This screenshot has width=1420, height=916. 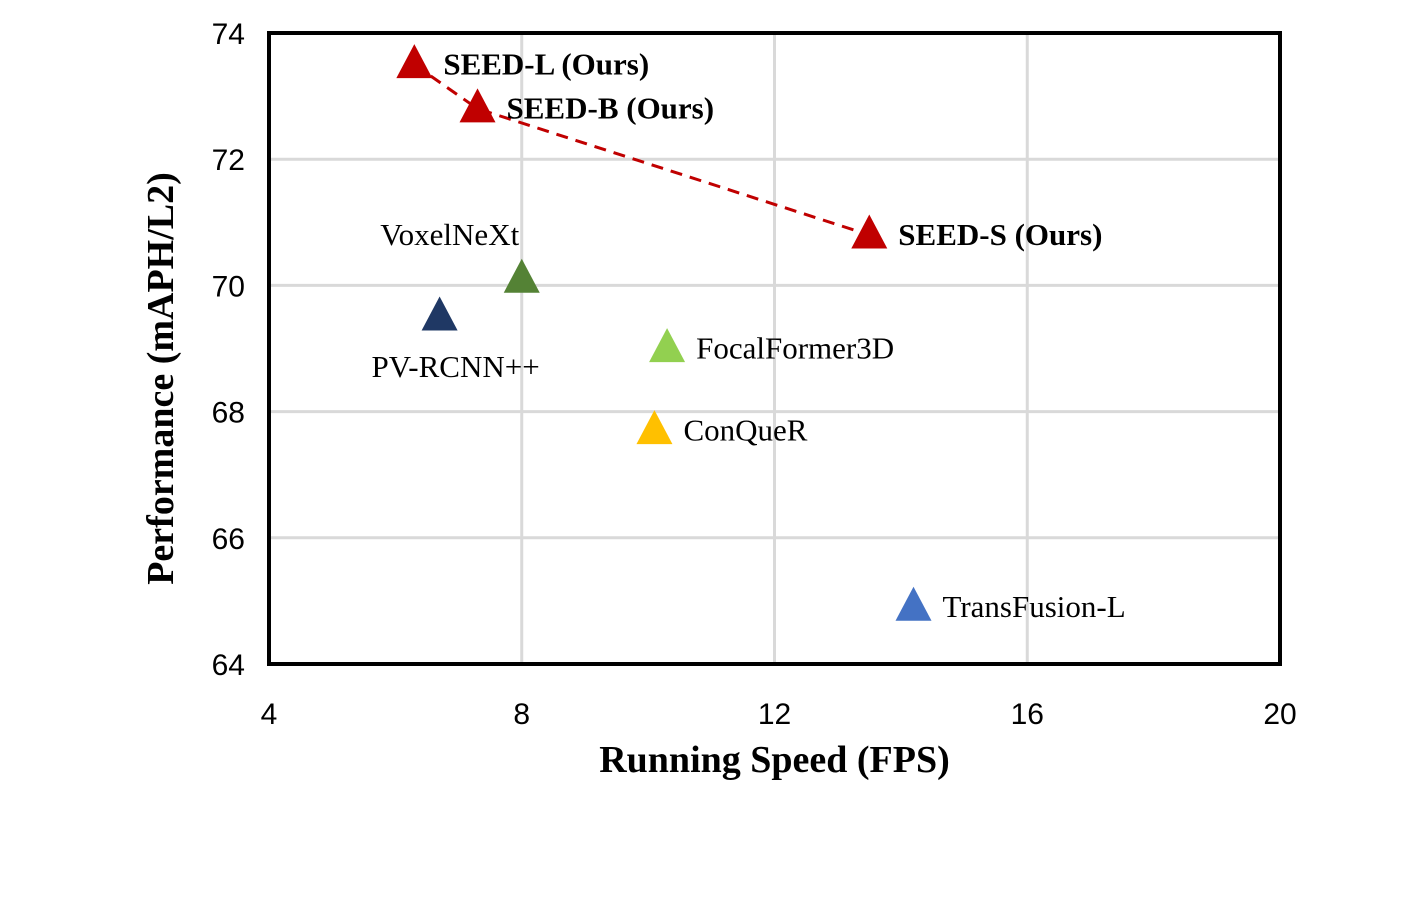 I want to click on marker-seed-s-ours, so click(x=869, y=231).